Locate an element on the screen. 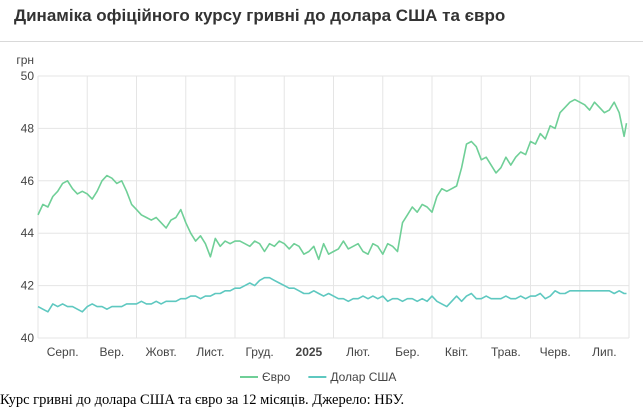 This screenshot has width=643, height=417. x-tick-label: Жовт. is located at coordinates (161, 352).